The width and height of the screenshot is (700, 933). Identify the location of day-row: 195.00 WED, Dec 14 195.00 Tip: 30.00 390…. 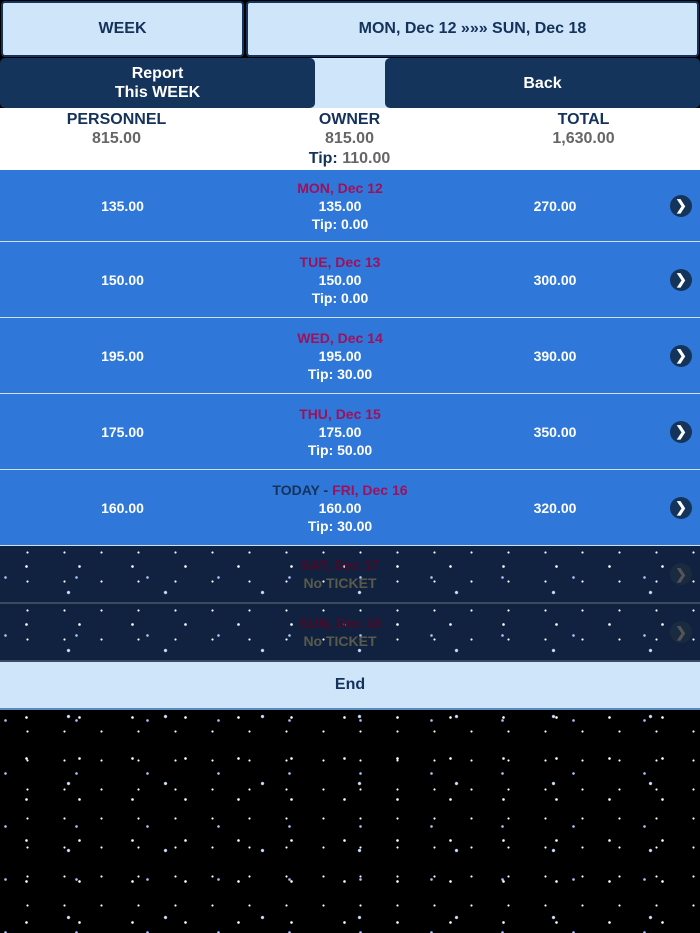
(350, 356).